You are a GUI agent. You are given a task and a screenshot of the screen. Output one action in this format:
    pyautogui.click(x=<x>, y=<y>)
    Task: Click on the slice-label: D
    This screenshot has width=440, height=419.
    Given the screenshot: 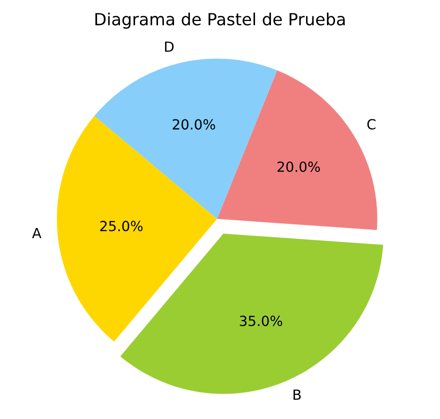 What is the action you would take?
    pyautogui.click(x=169, y=47)
    